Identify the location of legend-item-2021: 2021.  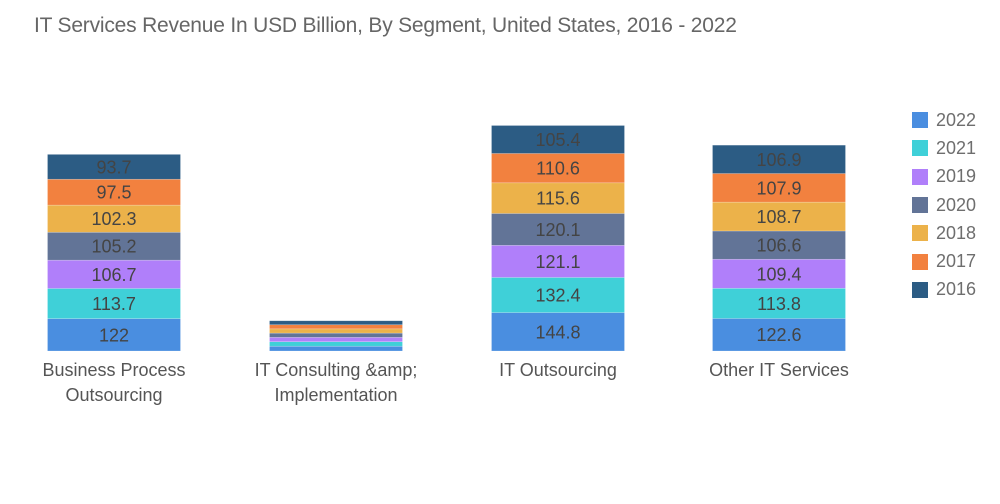
(944, 148).